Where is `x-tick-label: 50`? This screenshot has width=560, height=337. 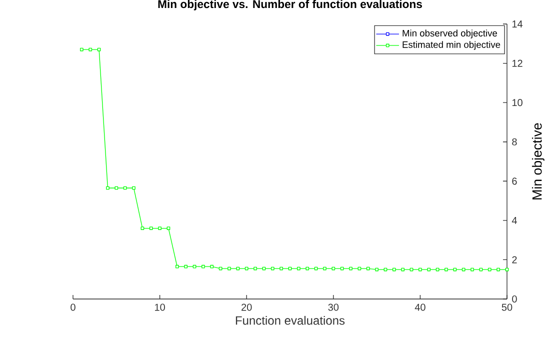
x-tick-label: 50 is located at coordinates (507, 307).